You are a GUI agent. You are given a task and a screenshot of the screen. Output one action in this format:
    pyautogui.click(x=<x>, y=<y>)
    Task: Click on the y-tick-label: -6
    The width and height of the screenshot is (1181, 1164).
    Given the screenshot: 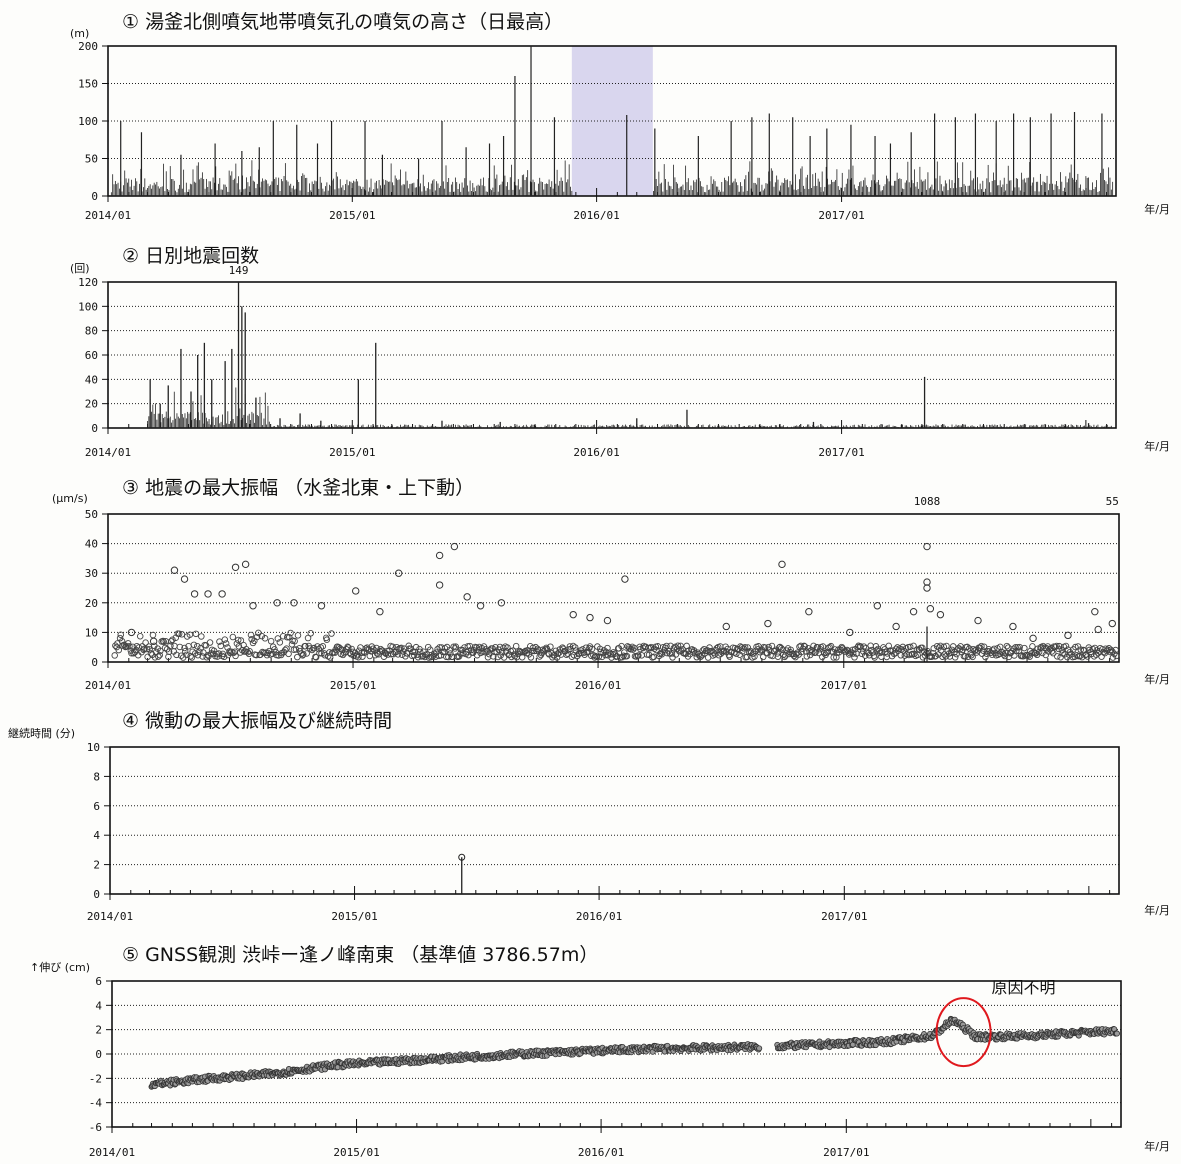 What is the action you would take?
    pyautogui.click(x=95, y=1127)
    